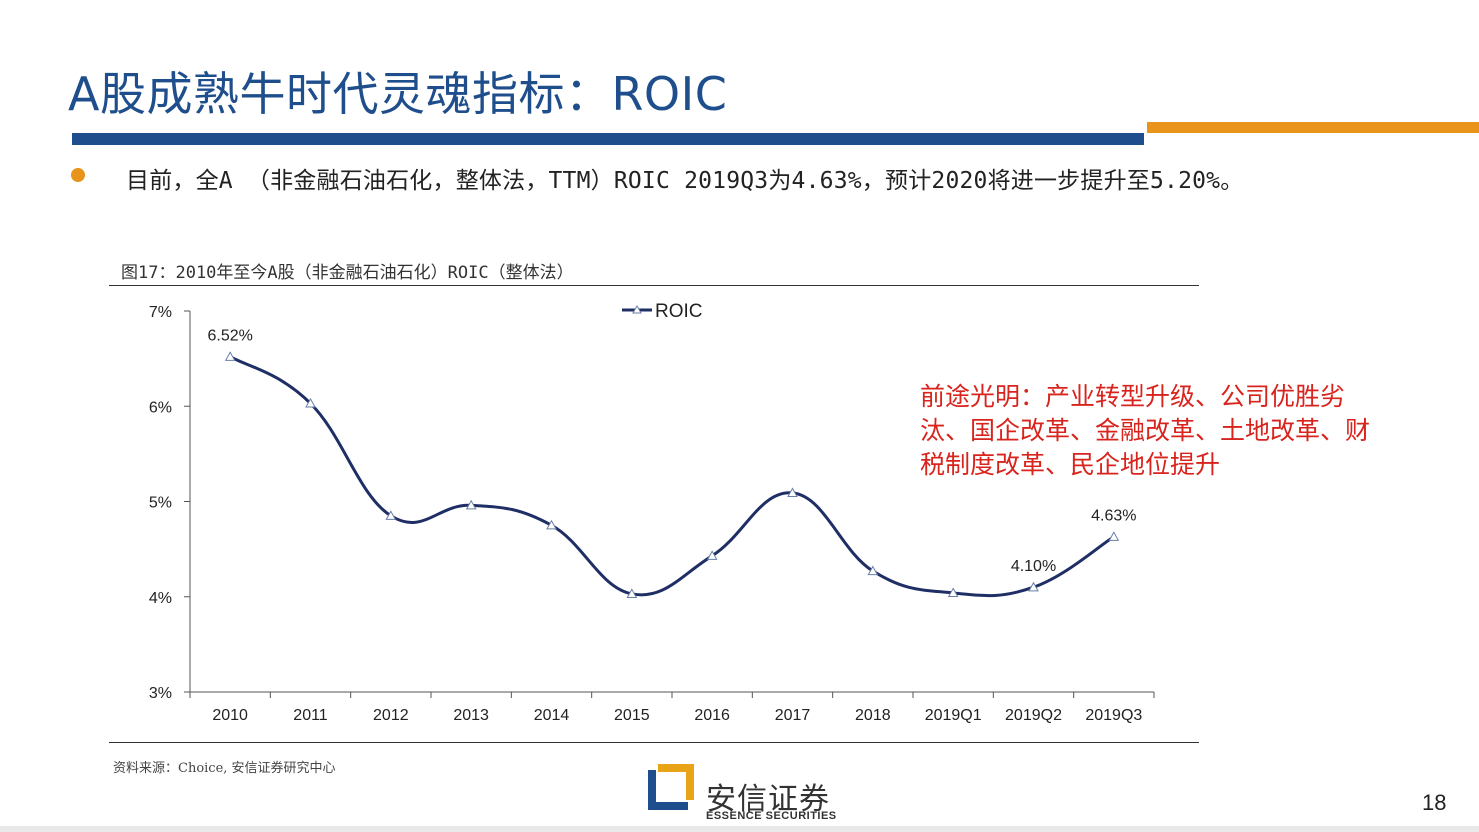 This screenshot has width=1479, height=832. What do you see at coordinates (739, 829) in the screenshot?
I see `bottom-strip` at bounding box center [739, 829].